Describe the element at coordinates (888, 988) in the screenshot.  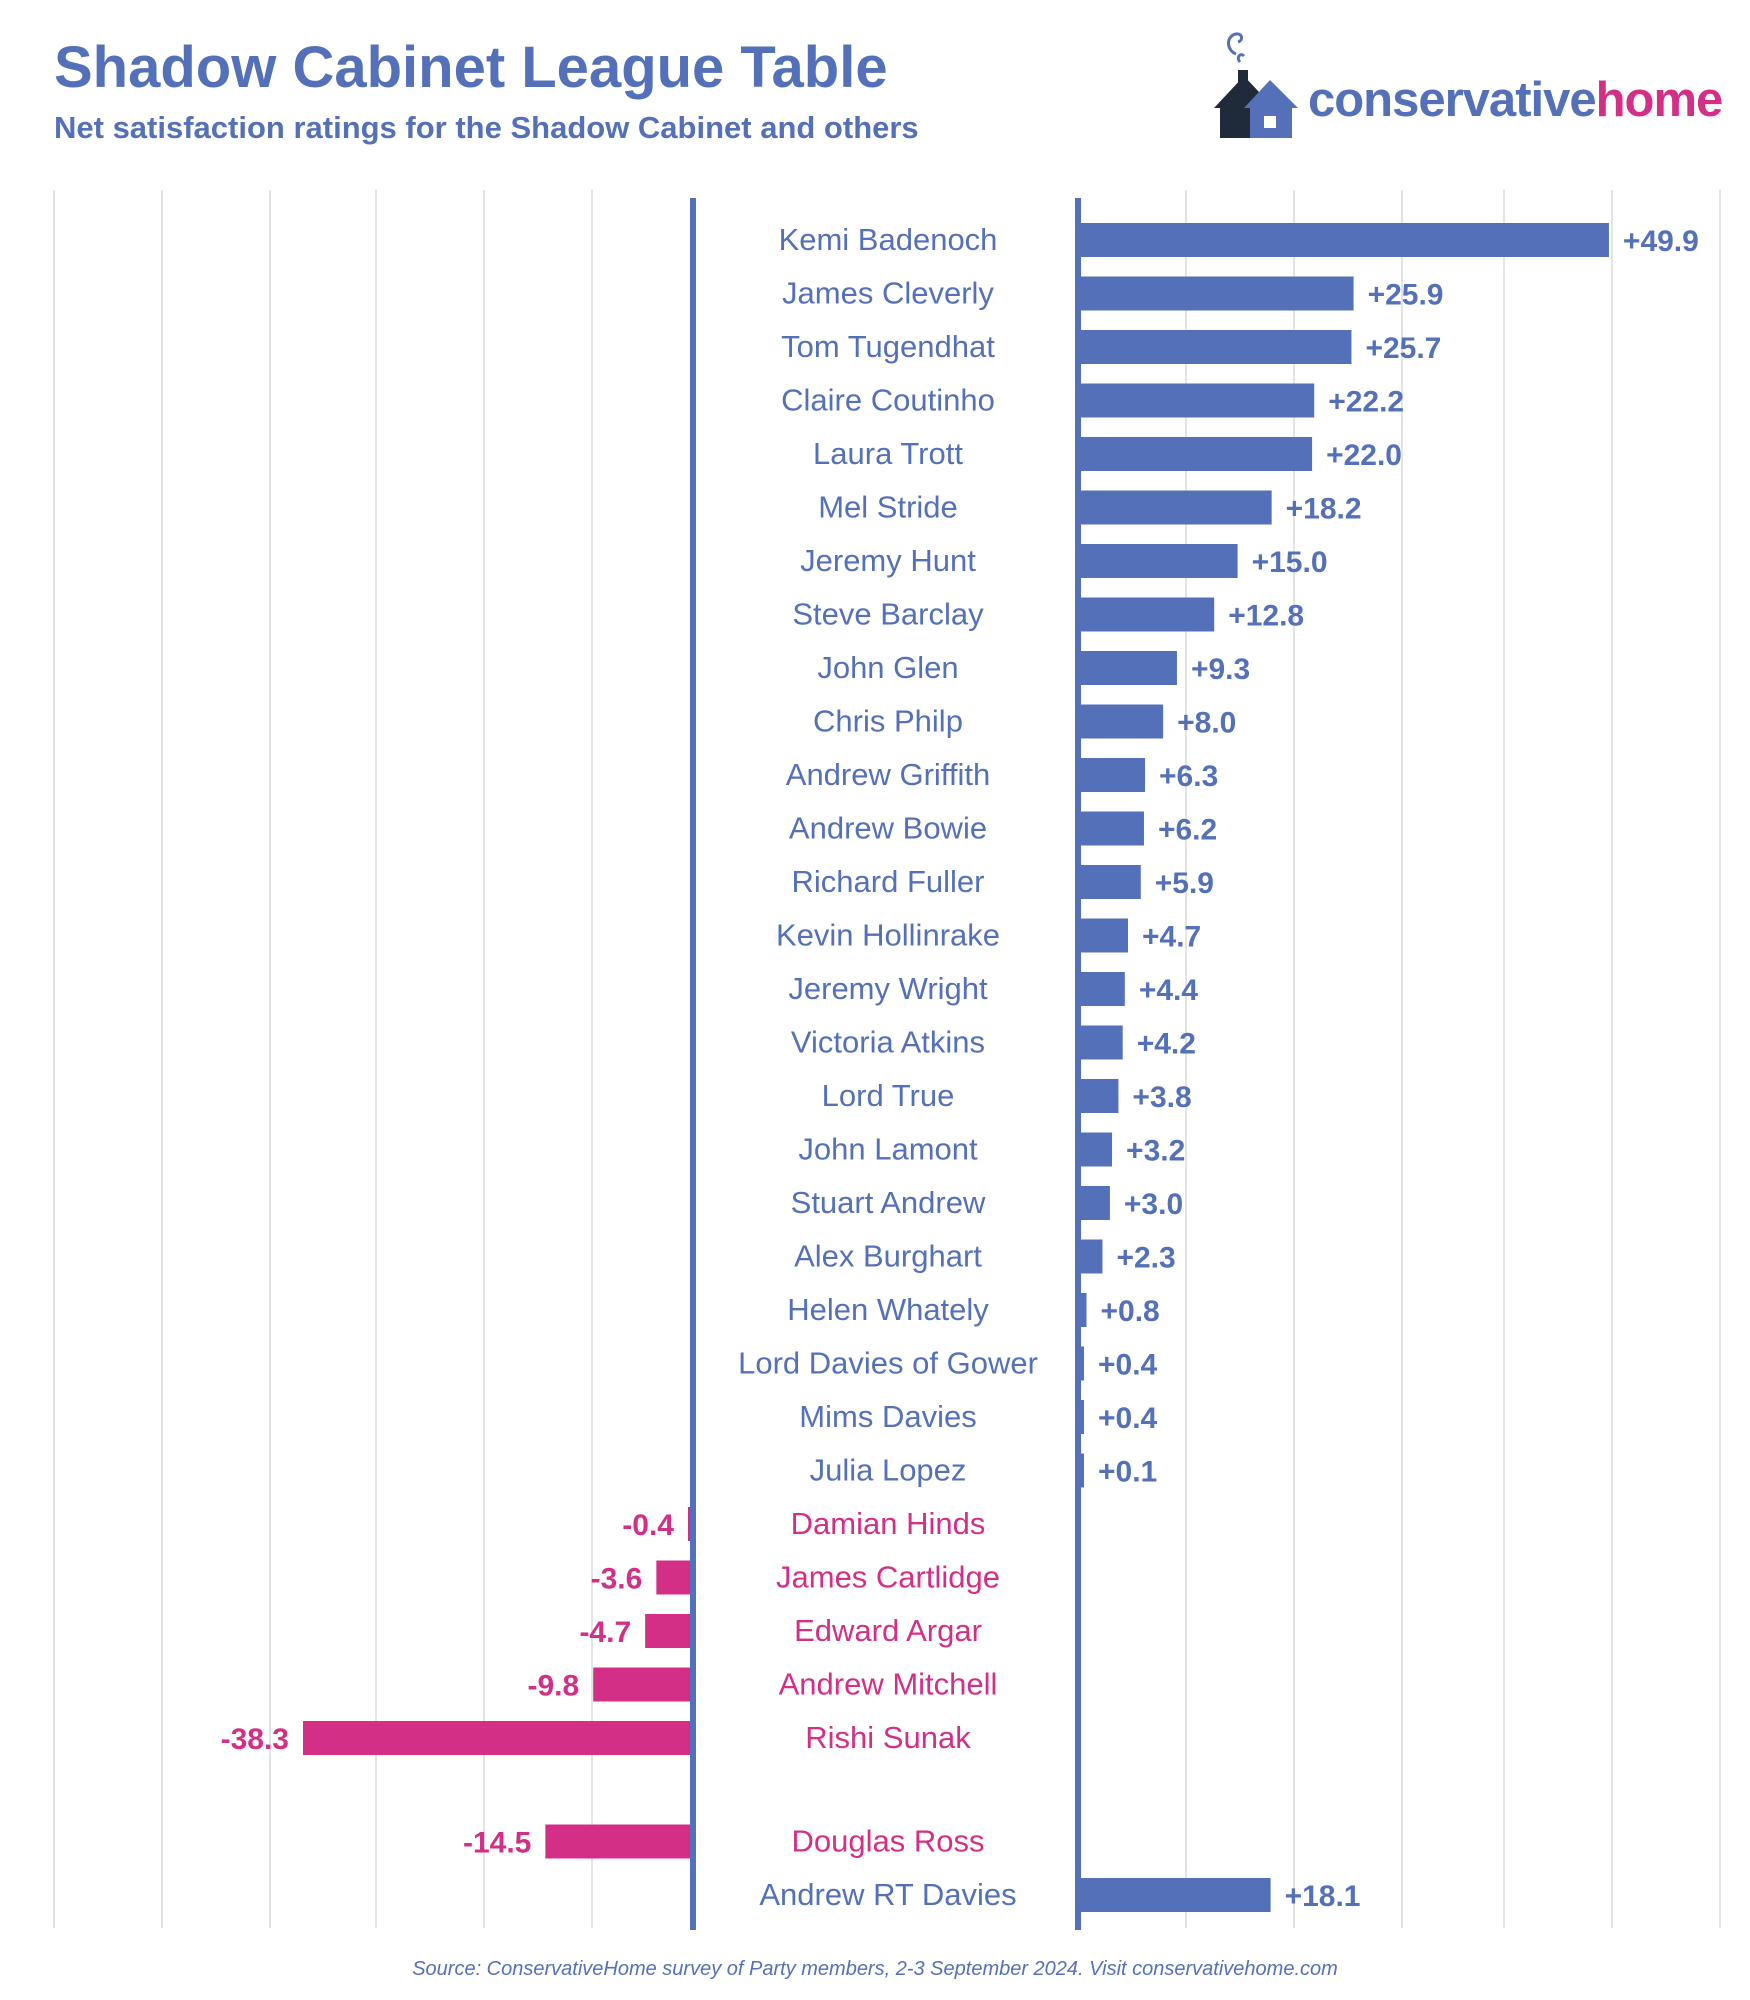
I see `category-label: Jeremy Wright` at that location.